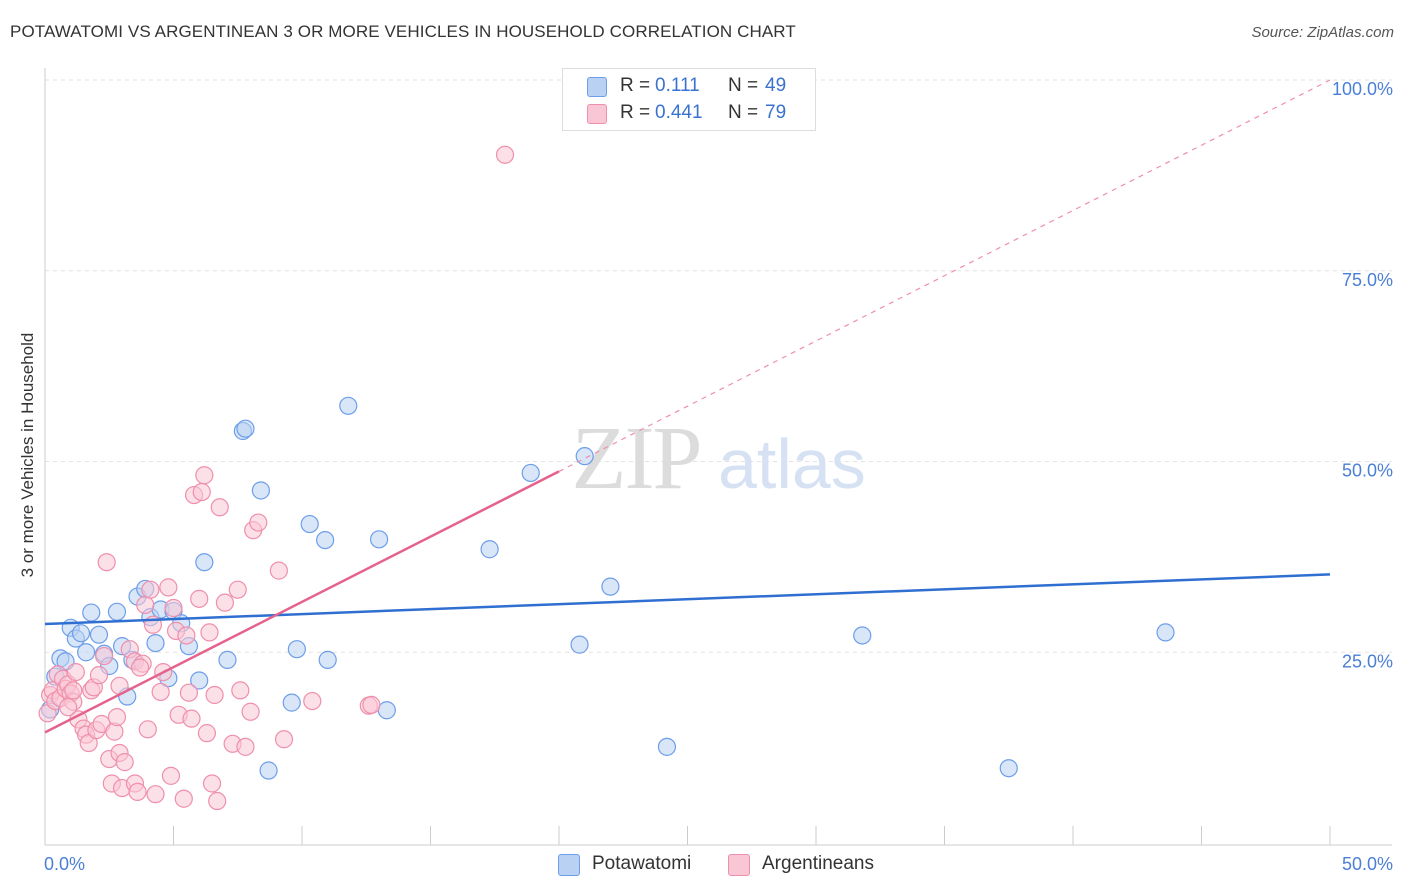 The image size is (1406, 892). I want to click on legend-label-potawatomi: Potawatomi, so click(642, 863).